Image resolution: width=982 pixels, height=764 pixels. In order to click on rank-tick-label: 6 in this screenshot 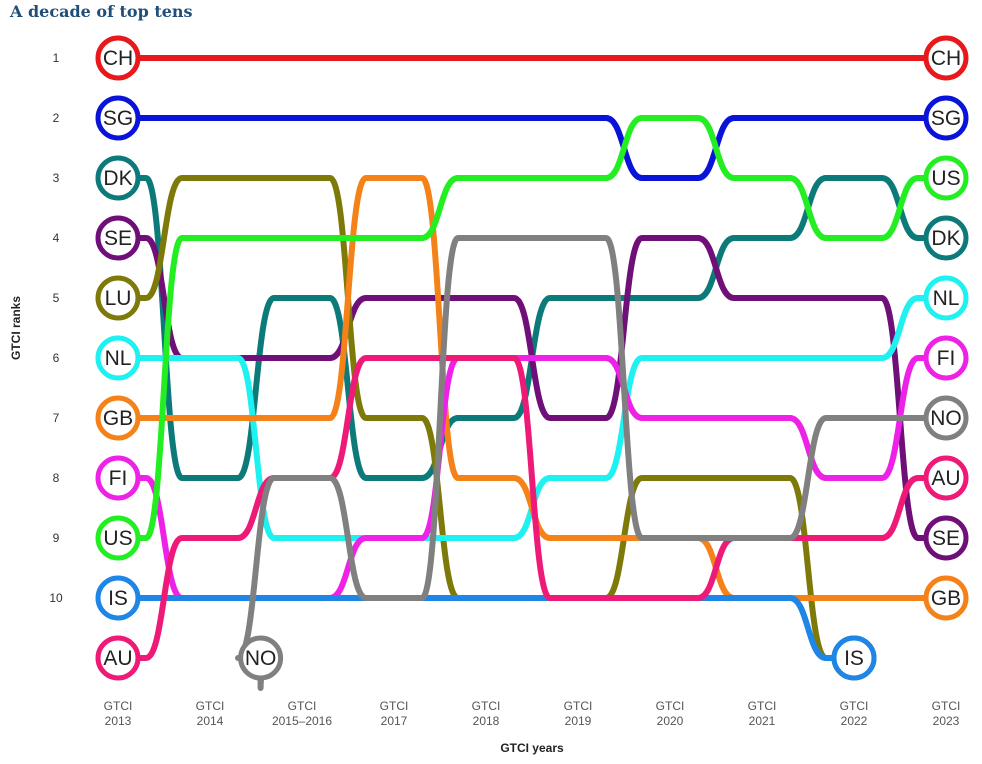, I will do `click(56, 358)`.